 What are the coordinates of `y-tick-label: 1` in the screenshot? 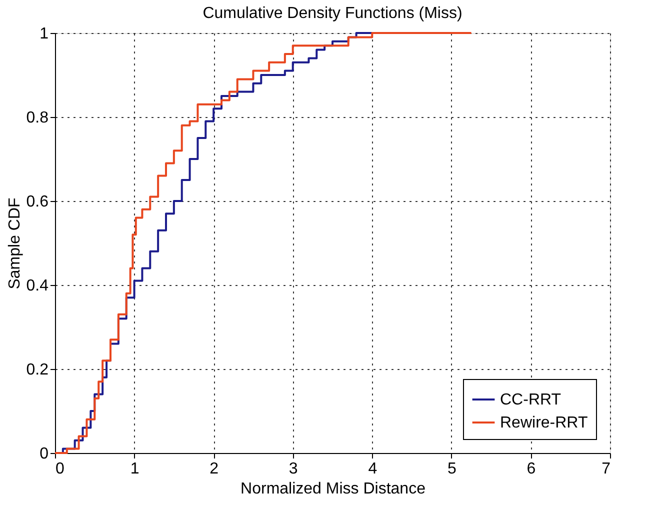 It's located at (44, 34).